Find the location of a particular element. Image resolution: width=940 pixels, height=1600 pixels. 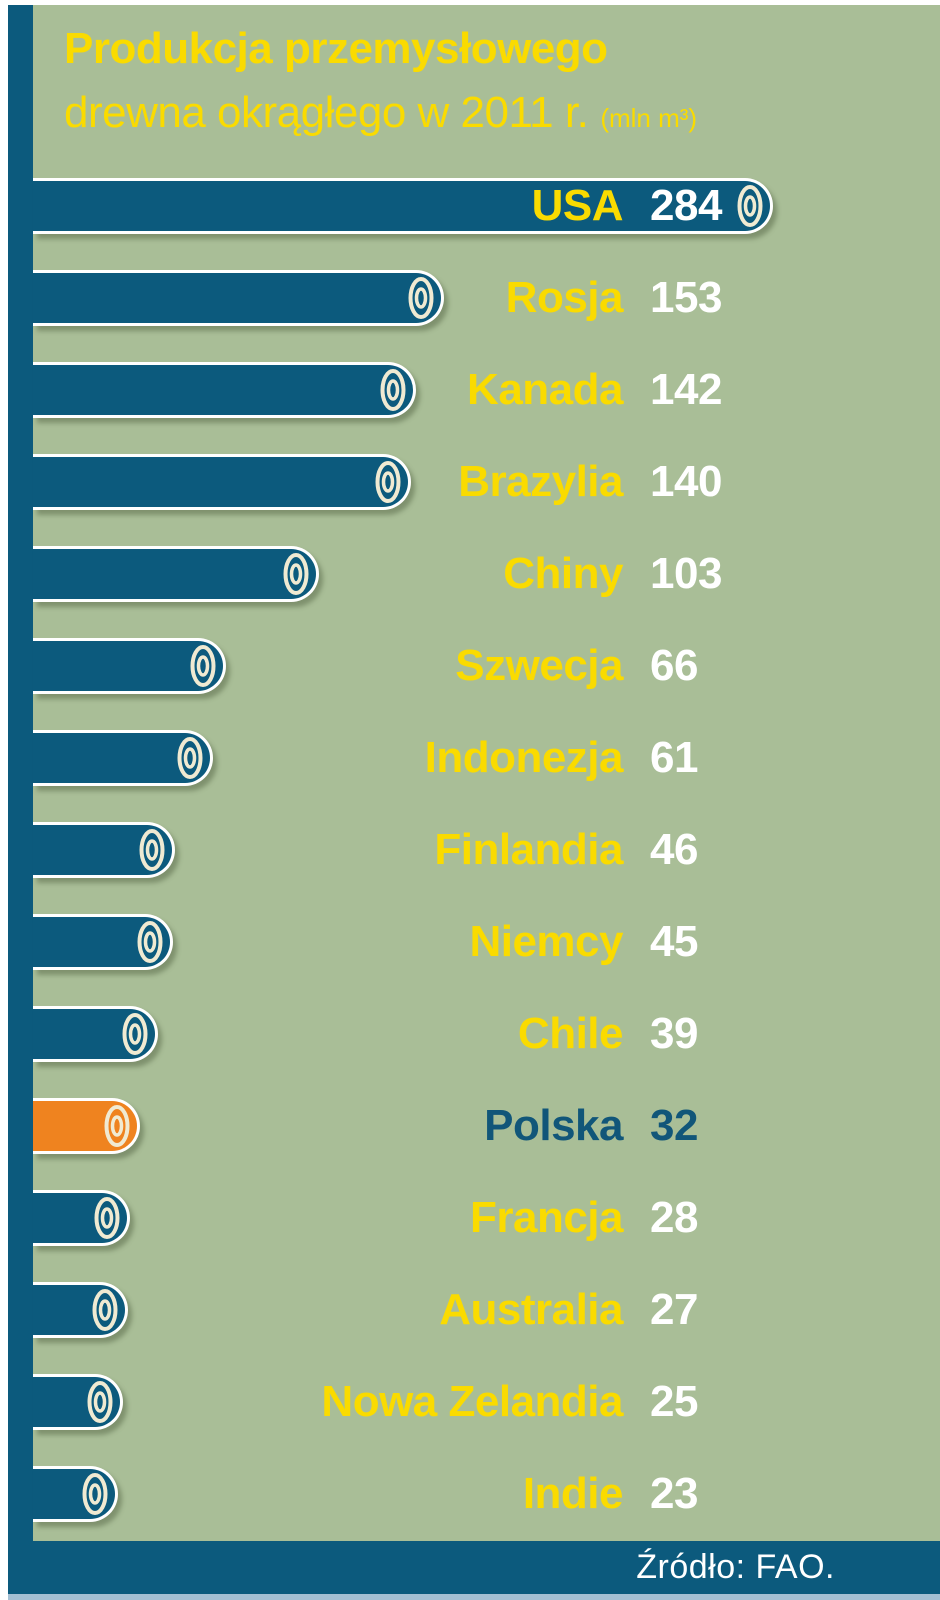

country-label: USA is located at coordinates (577, 205).